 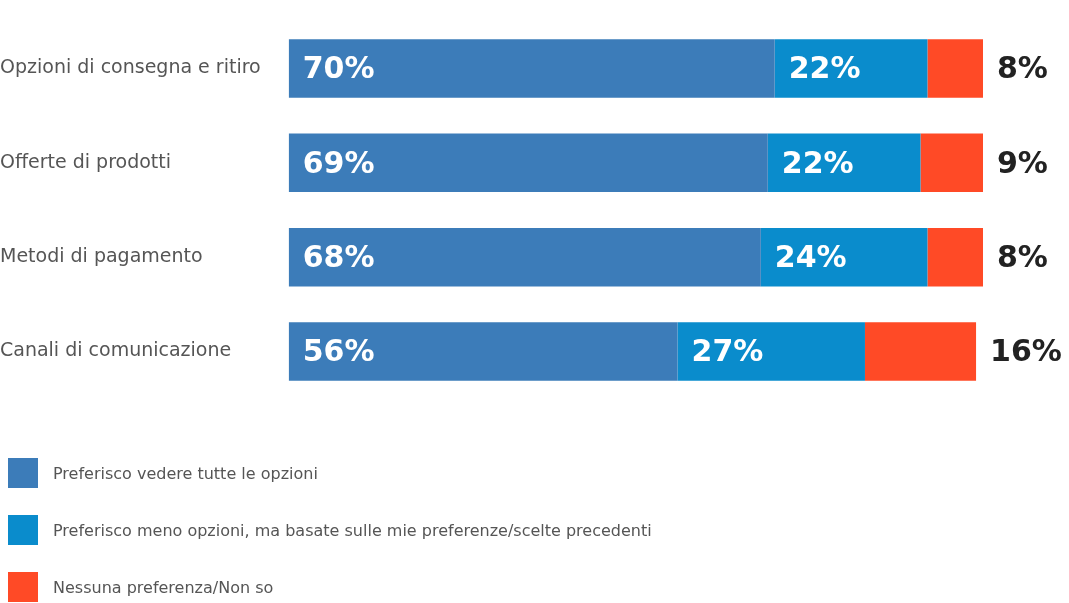 I want to click on legend-label: Nessuna preferenza/Non so, so click(x=163, y=587).